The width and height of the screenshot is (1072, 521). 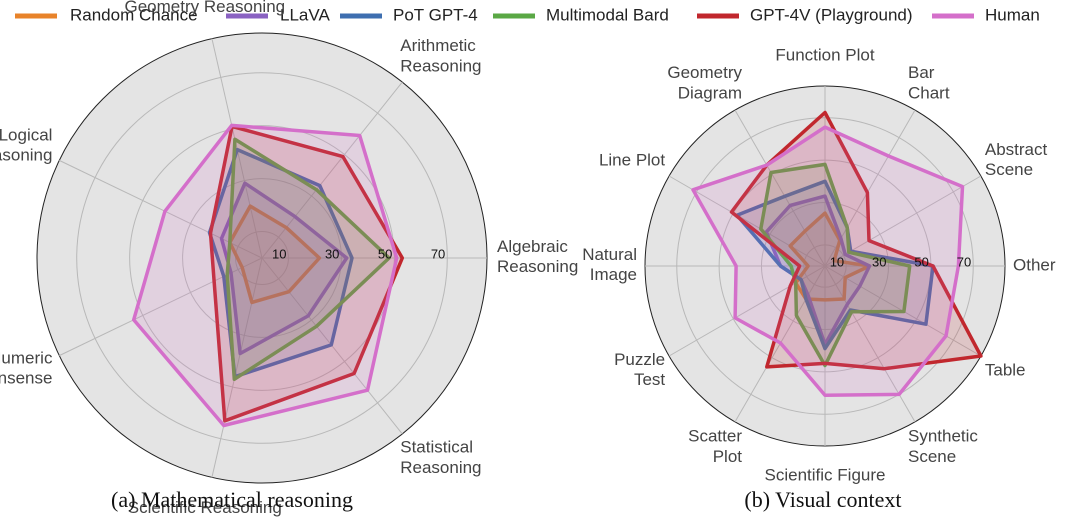 I want to click on legend-label: GPT-4V (Playground), so click(x=831, y=14).